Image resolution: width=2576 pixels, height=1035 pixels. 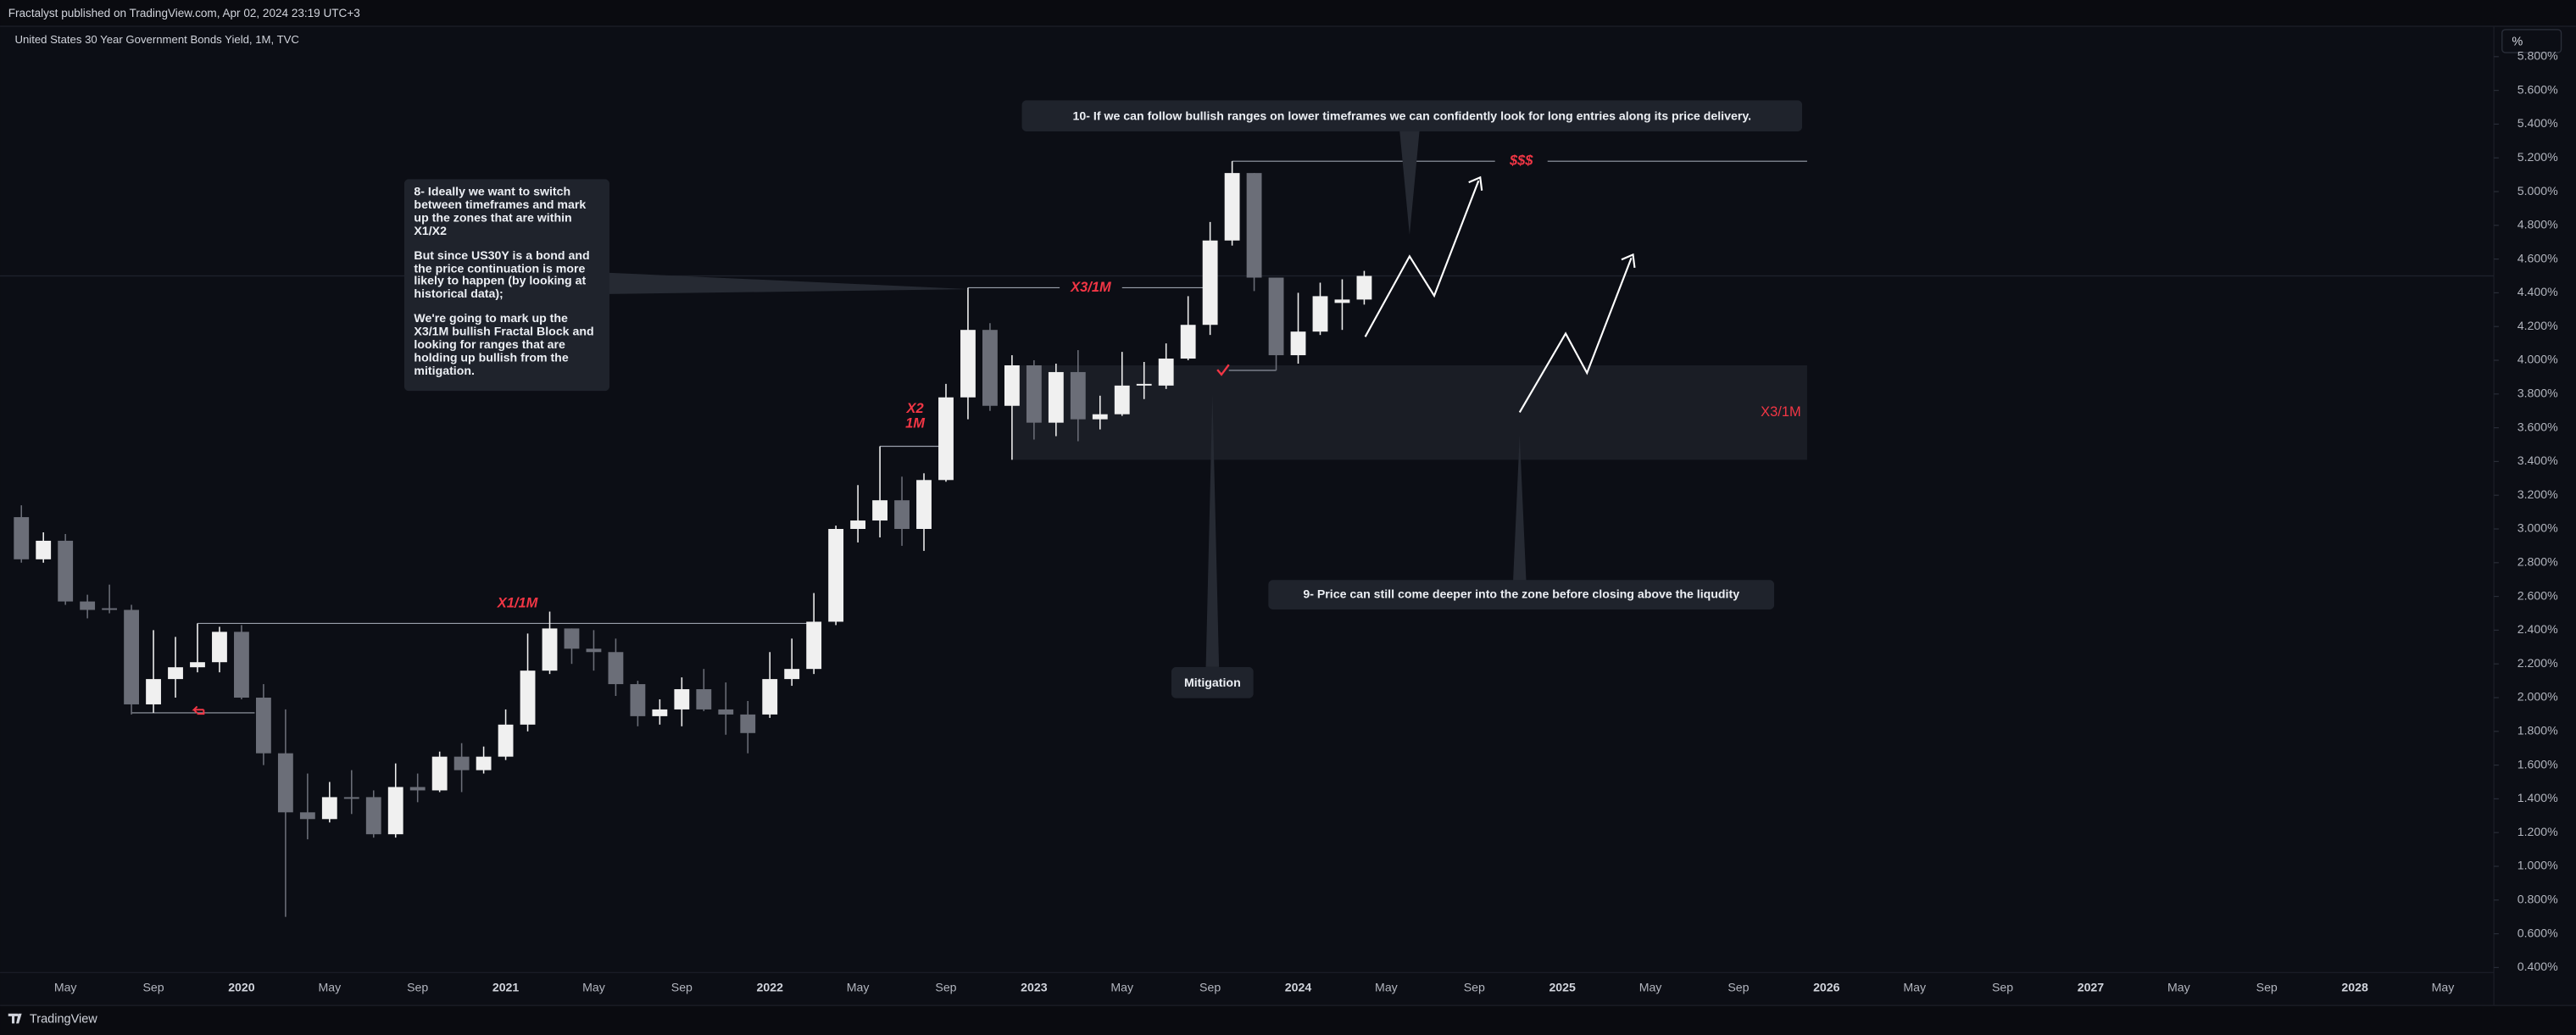 What do you see at coordinates (1409, 183) in the screenshot?
I see `note-10-pointer` at bounding box center [1409, 183].